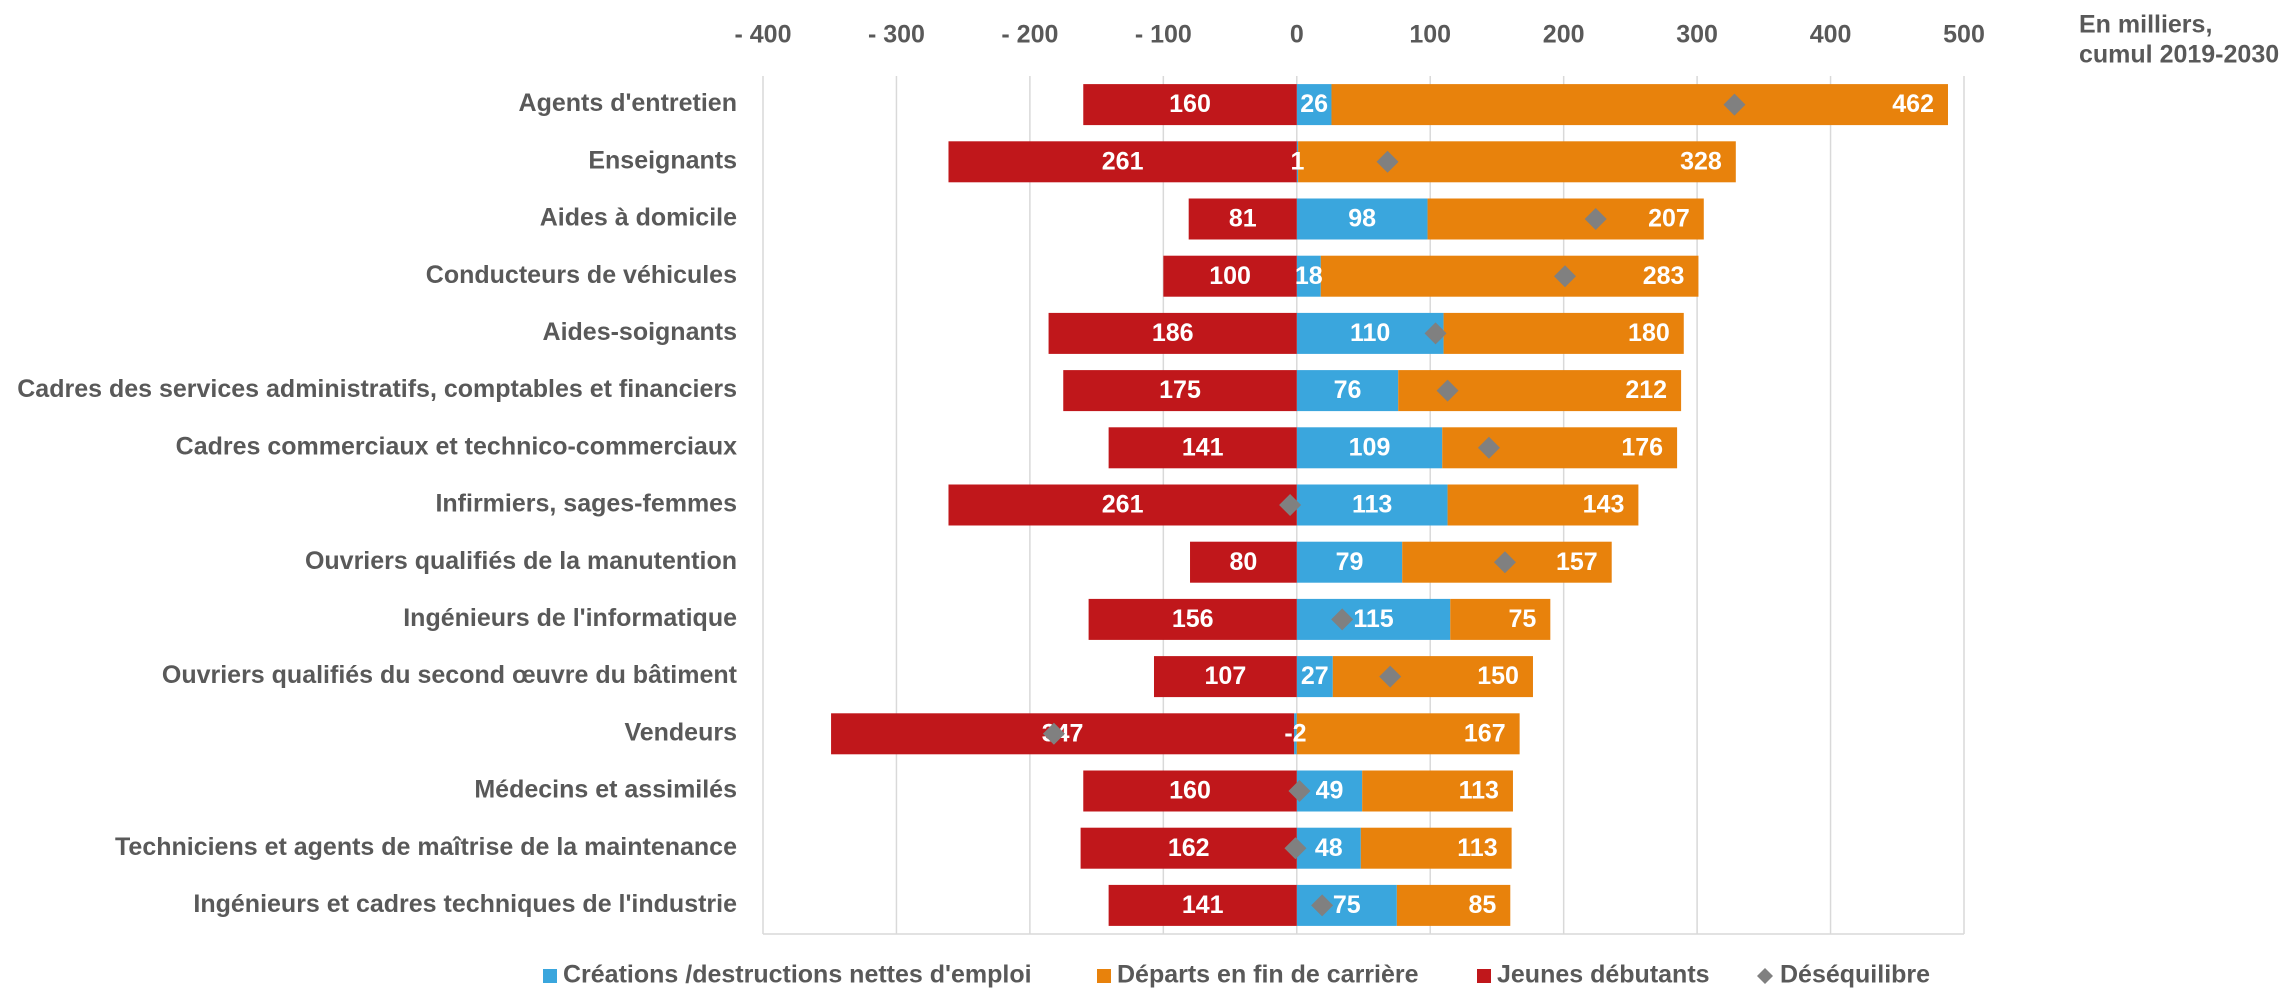  I want to click on data-label: 167, so click(1485, 733).